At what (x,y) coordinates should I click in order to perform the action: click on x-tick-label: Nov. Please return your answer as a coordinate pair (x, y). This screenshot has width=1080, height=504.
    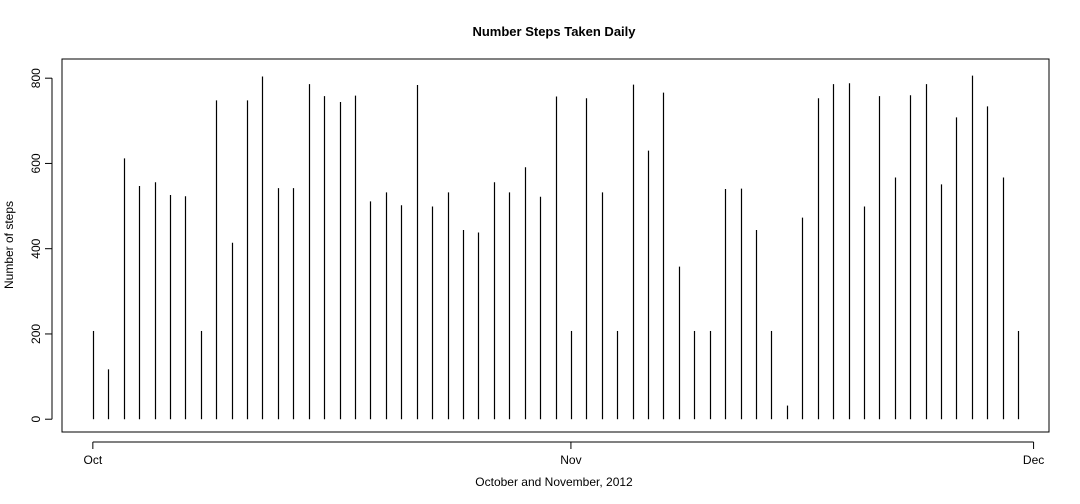
    Looking at the image, I should click on (570, 460).